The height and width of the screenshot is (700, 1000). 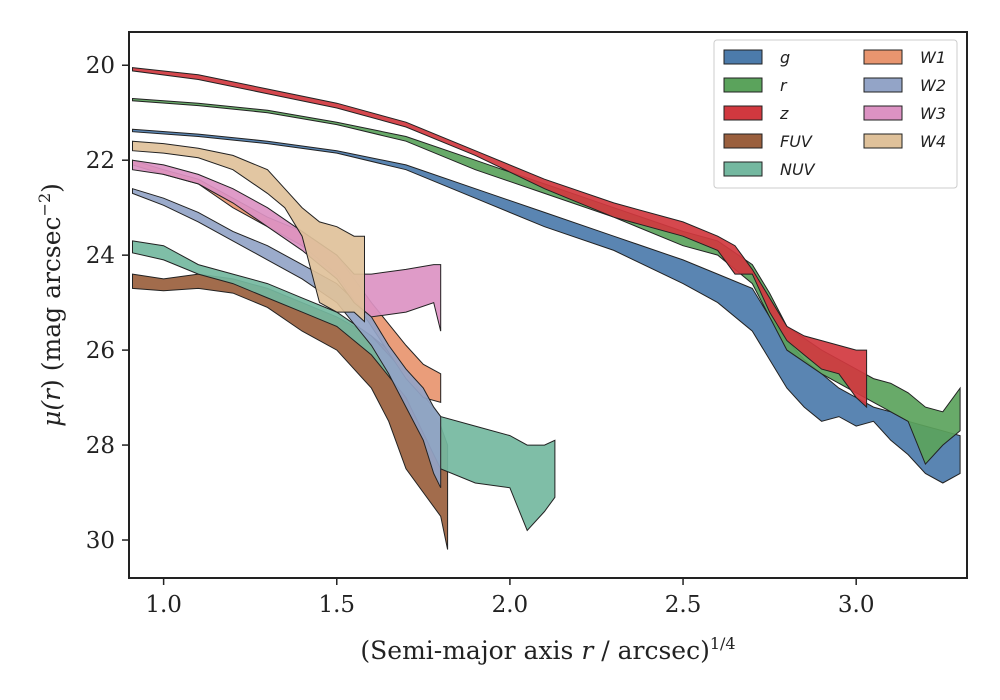 What do you see at coordinates (743, 169) in the screenshot?
I see `legend-swatch-nuv` at bounding box center [743, 169].